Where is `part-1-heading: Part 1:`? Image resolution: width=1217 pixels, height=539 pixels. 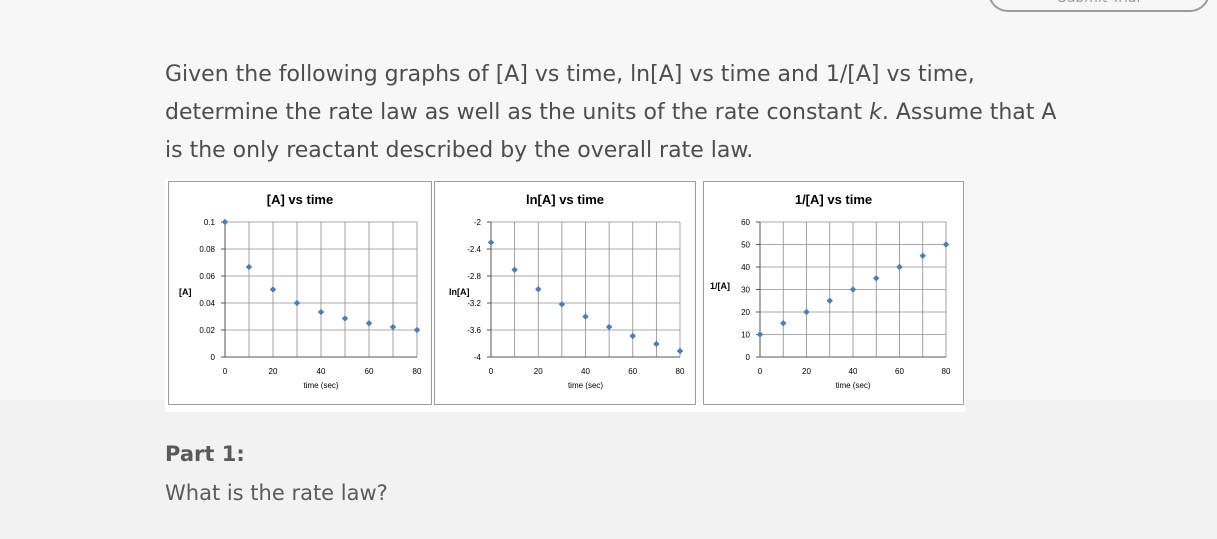 part-1-heading: Part 1: is located at coordinates (205, 454).